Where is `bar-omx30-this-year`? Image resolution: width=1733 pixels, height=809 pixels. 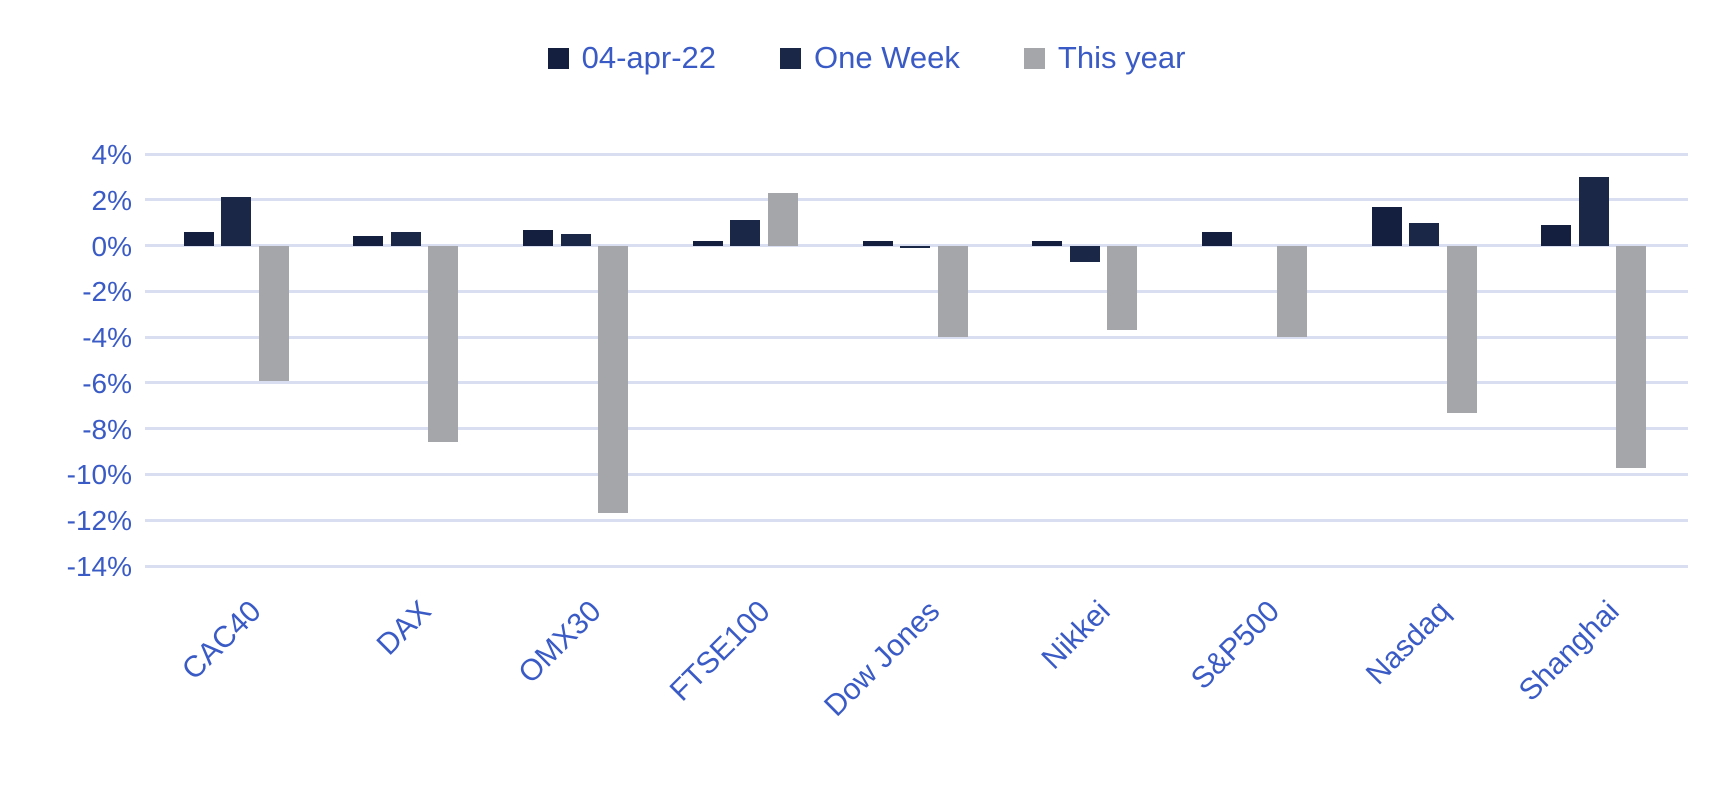 bar-omx30-this-year is located at coordinates (613, 379).